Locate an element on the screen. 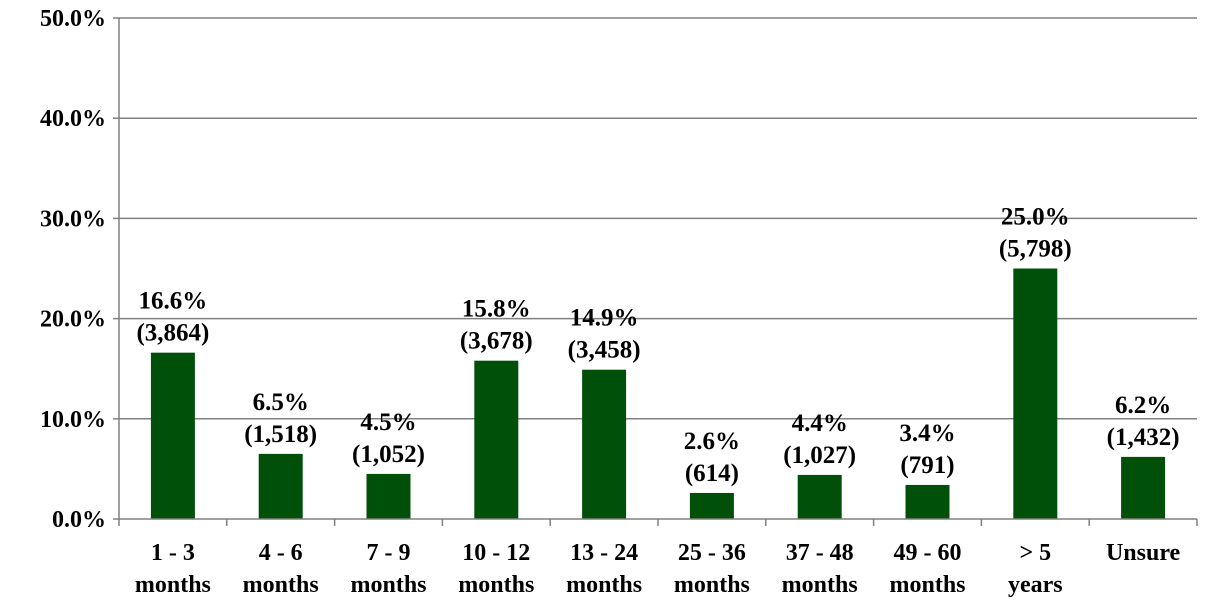 This screenshot has width=1208, height=608. y-tick-label: 20.0% is located at coordinates (73, 320).